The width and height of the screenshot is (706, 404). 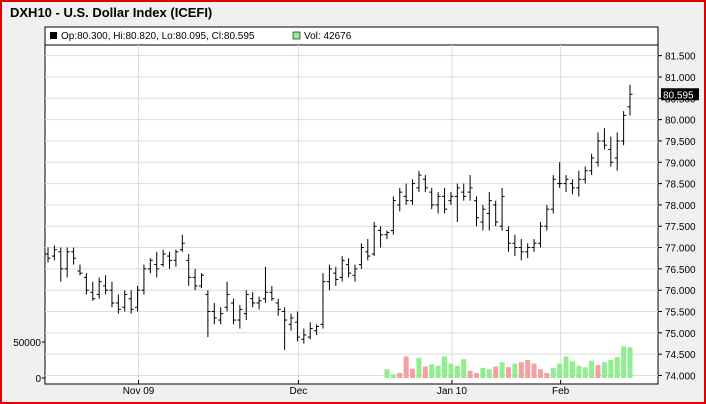 I want to click on current-price-tag: 80.595, so click(x=680, y=94).